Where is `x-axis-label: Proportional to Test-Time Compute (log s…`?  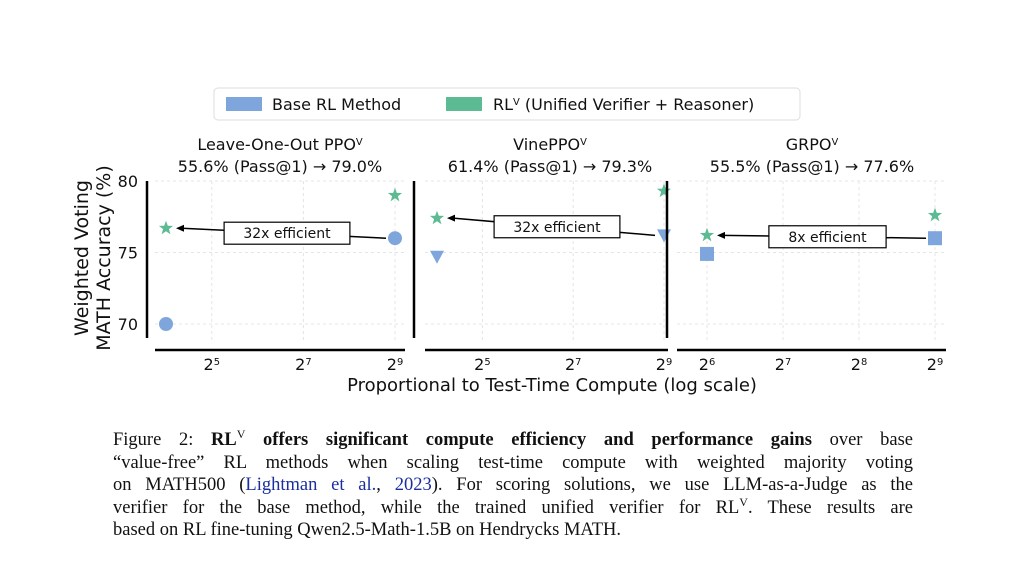
x-axis-label: Proportional to Test-Time Compute (log s… is located at coordinates (552, 385).